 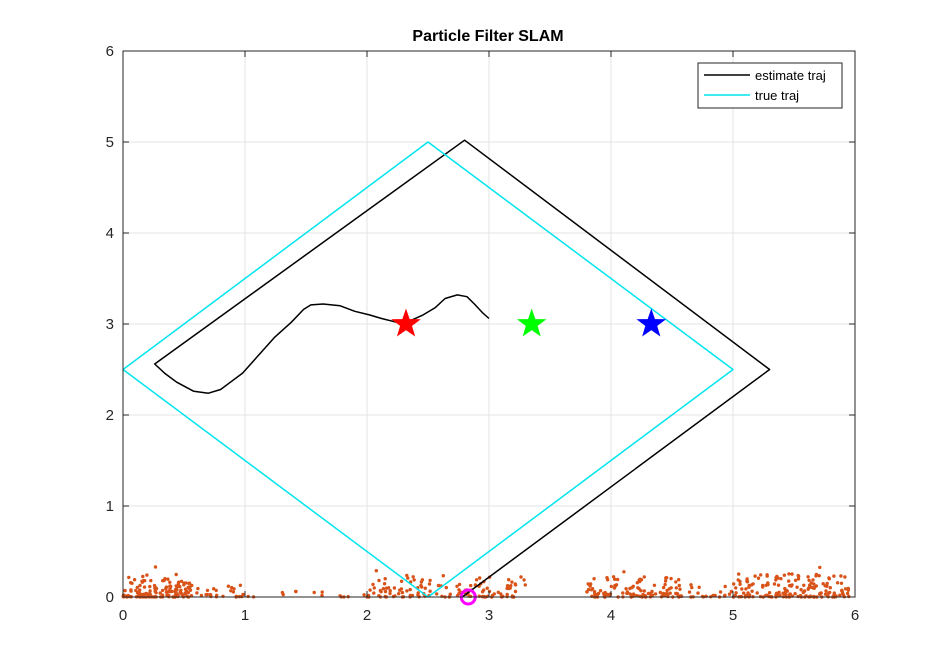 I want to click on x-tick-label: 2, so click(x=367, y=615).